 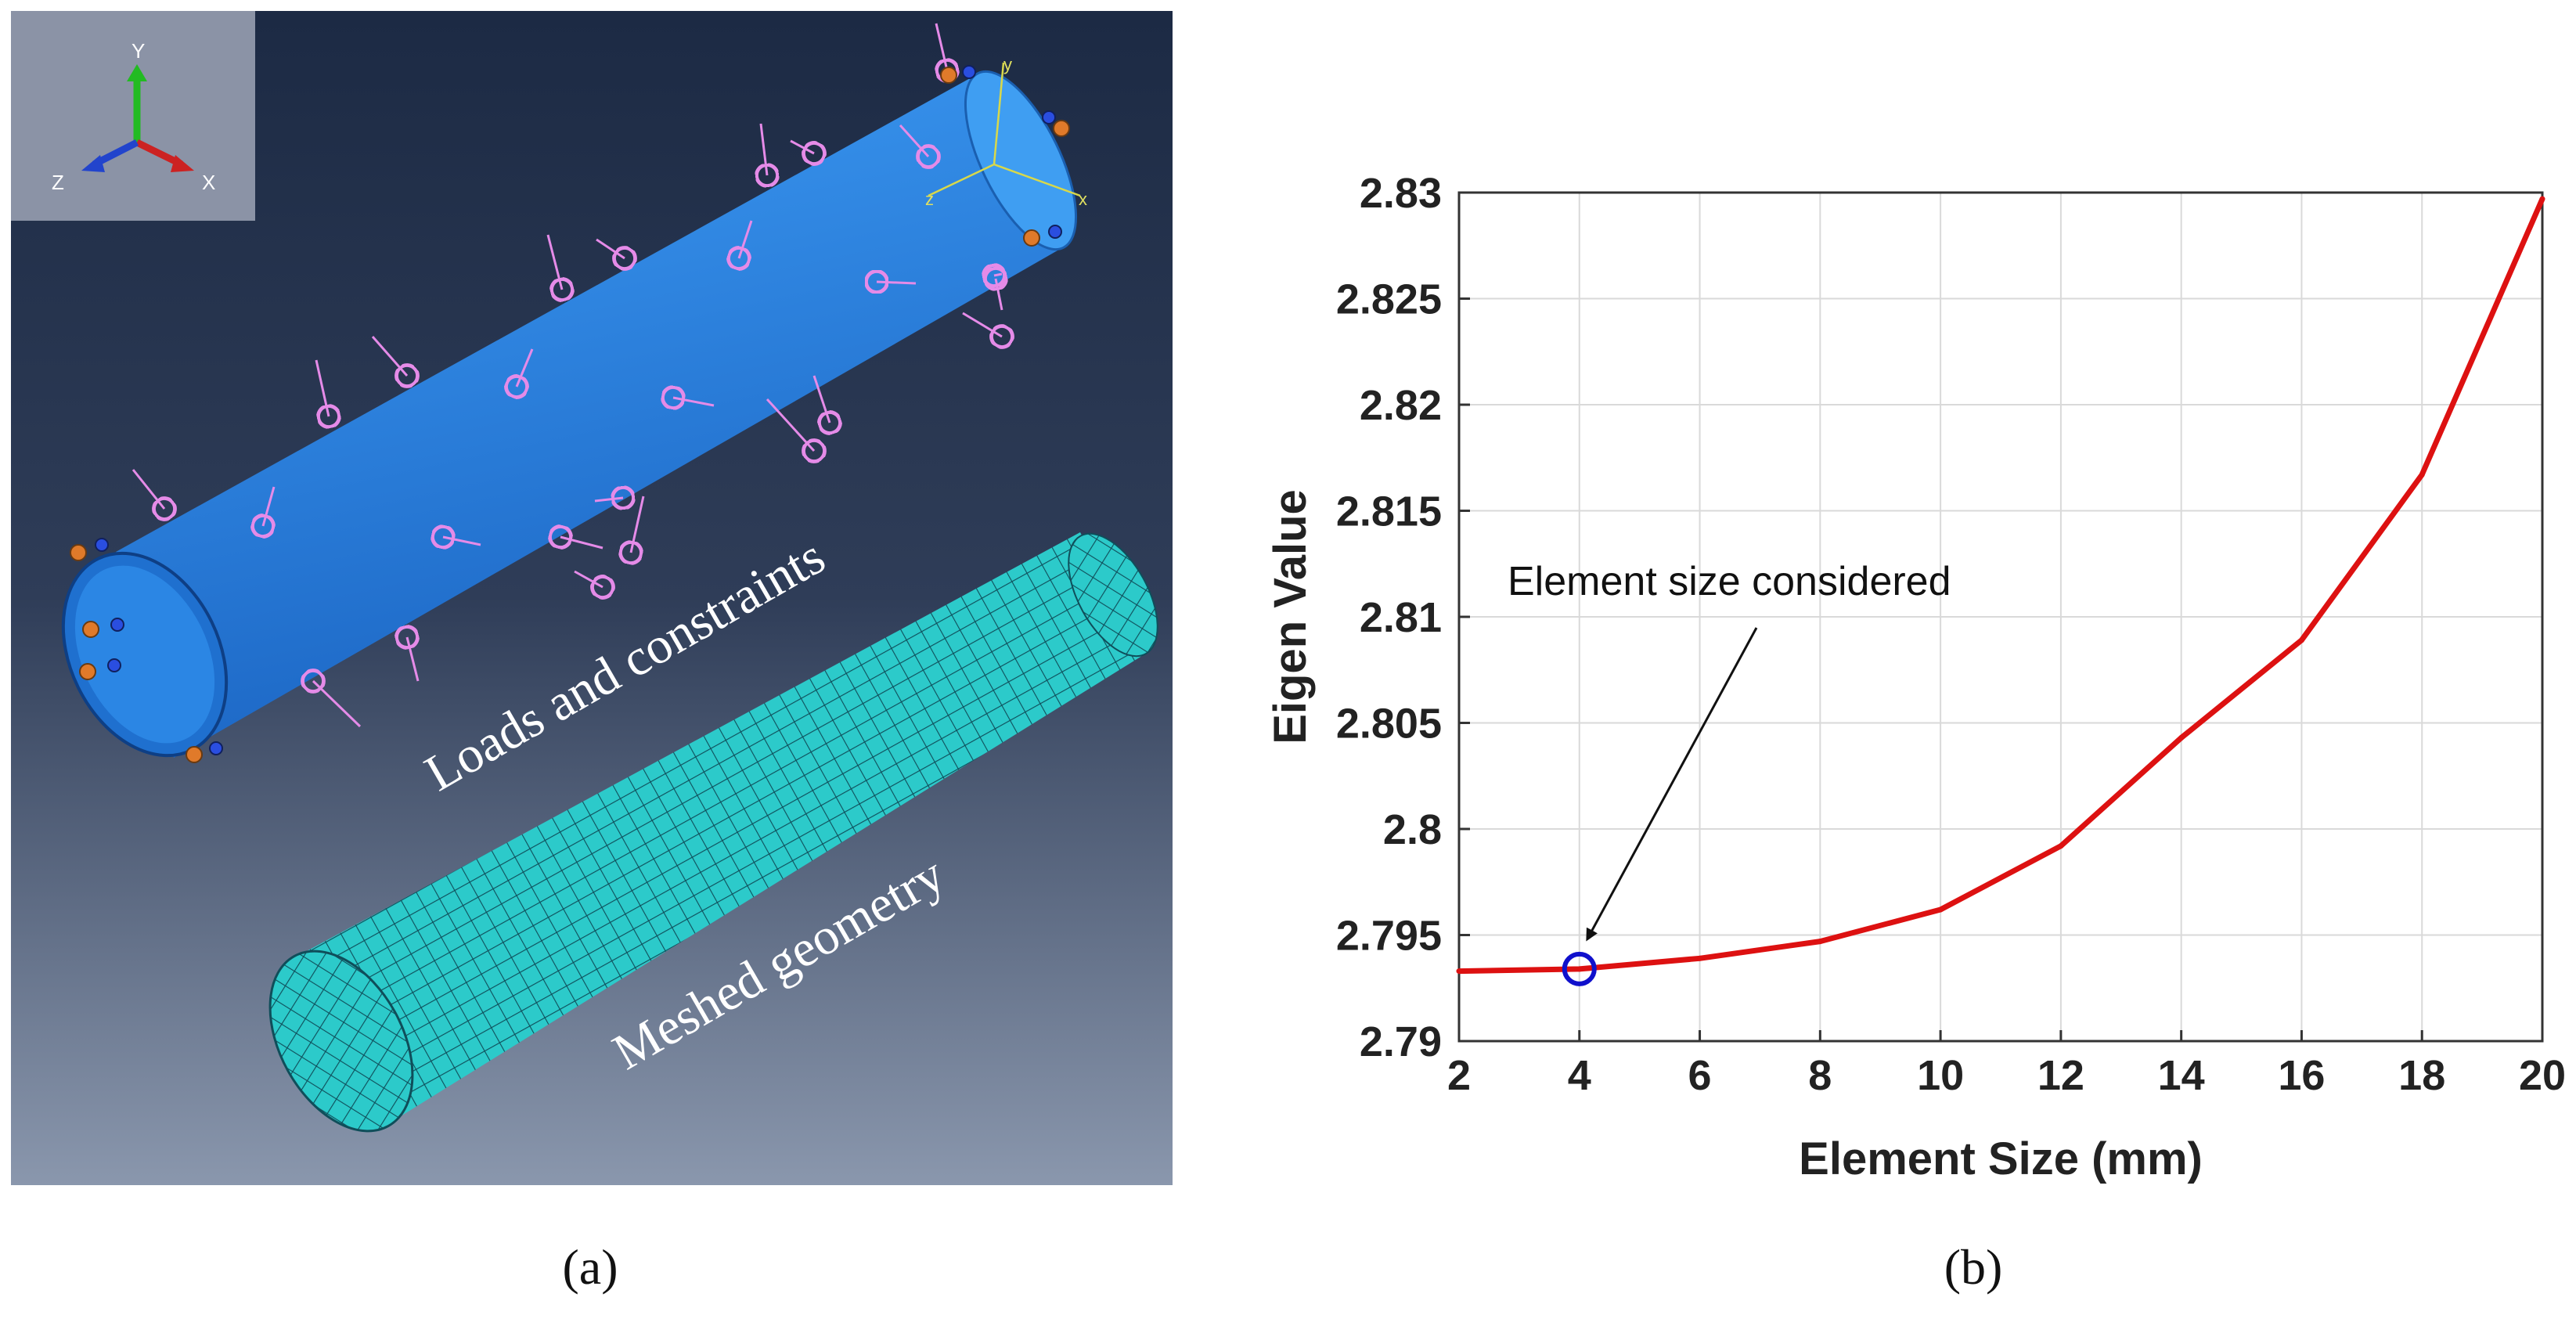 I want to click on annotation-text: Element size considered, so click(x=1729, y=581).